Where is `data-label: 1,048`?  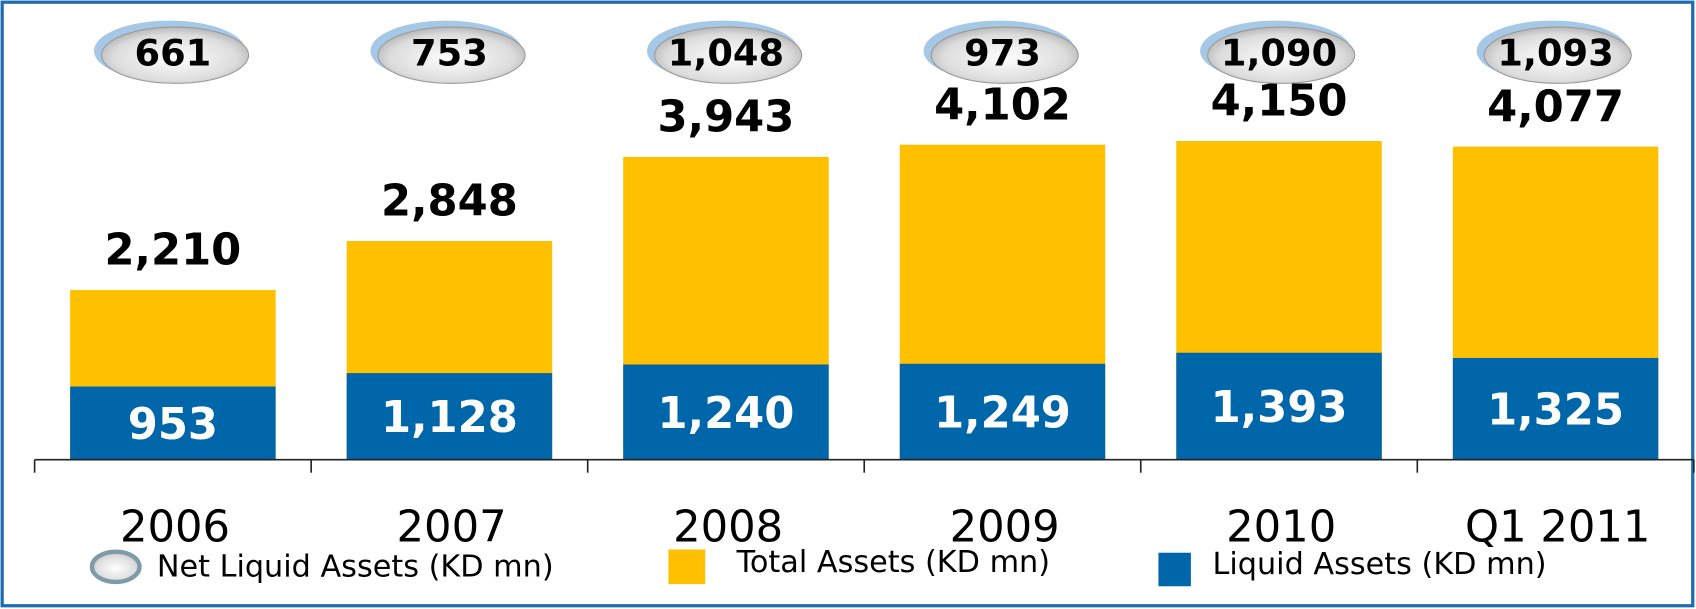
data-label: 1,048 is located at coordinates (726, 53).